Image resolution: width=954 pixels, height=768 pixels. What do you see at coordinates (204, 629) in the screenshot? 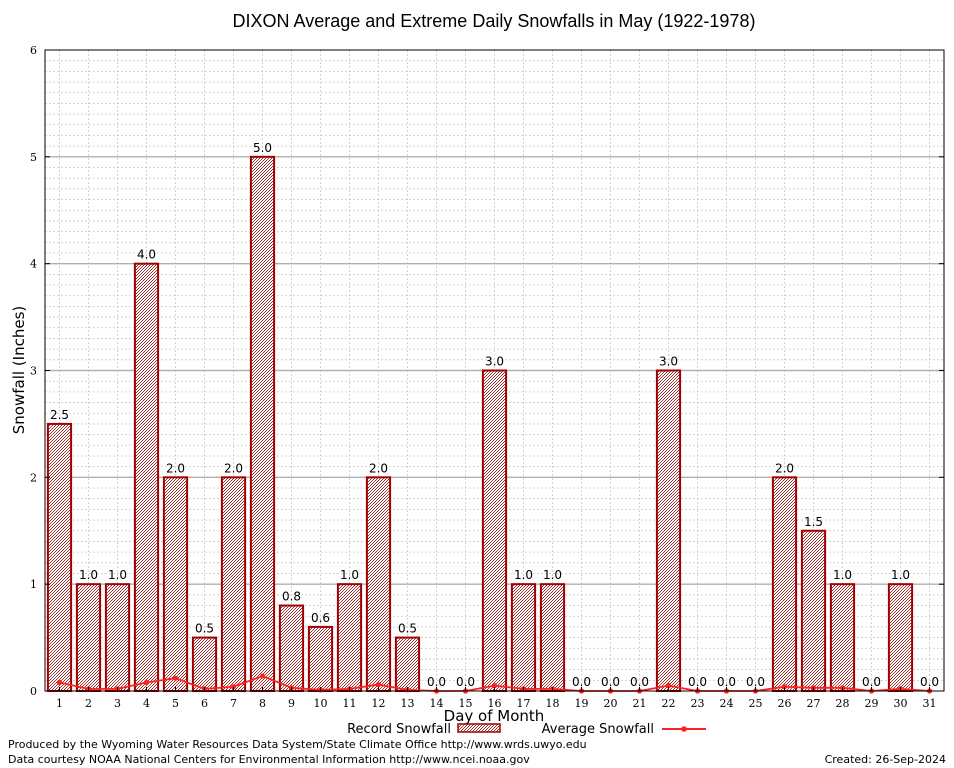
I see `bar-value-label: 0.5` at bounding box center [204, 629].